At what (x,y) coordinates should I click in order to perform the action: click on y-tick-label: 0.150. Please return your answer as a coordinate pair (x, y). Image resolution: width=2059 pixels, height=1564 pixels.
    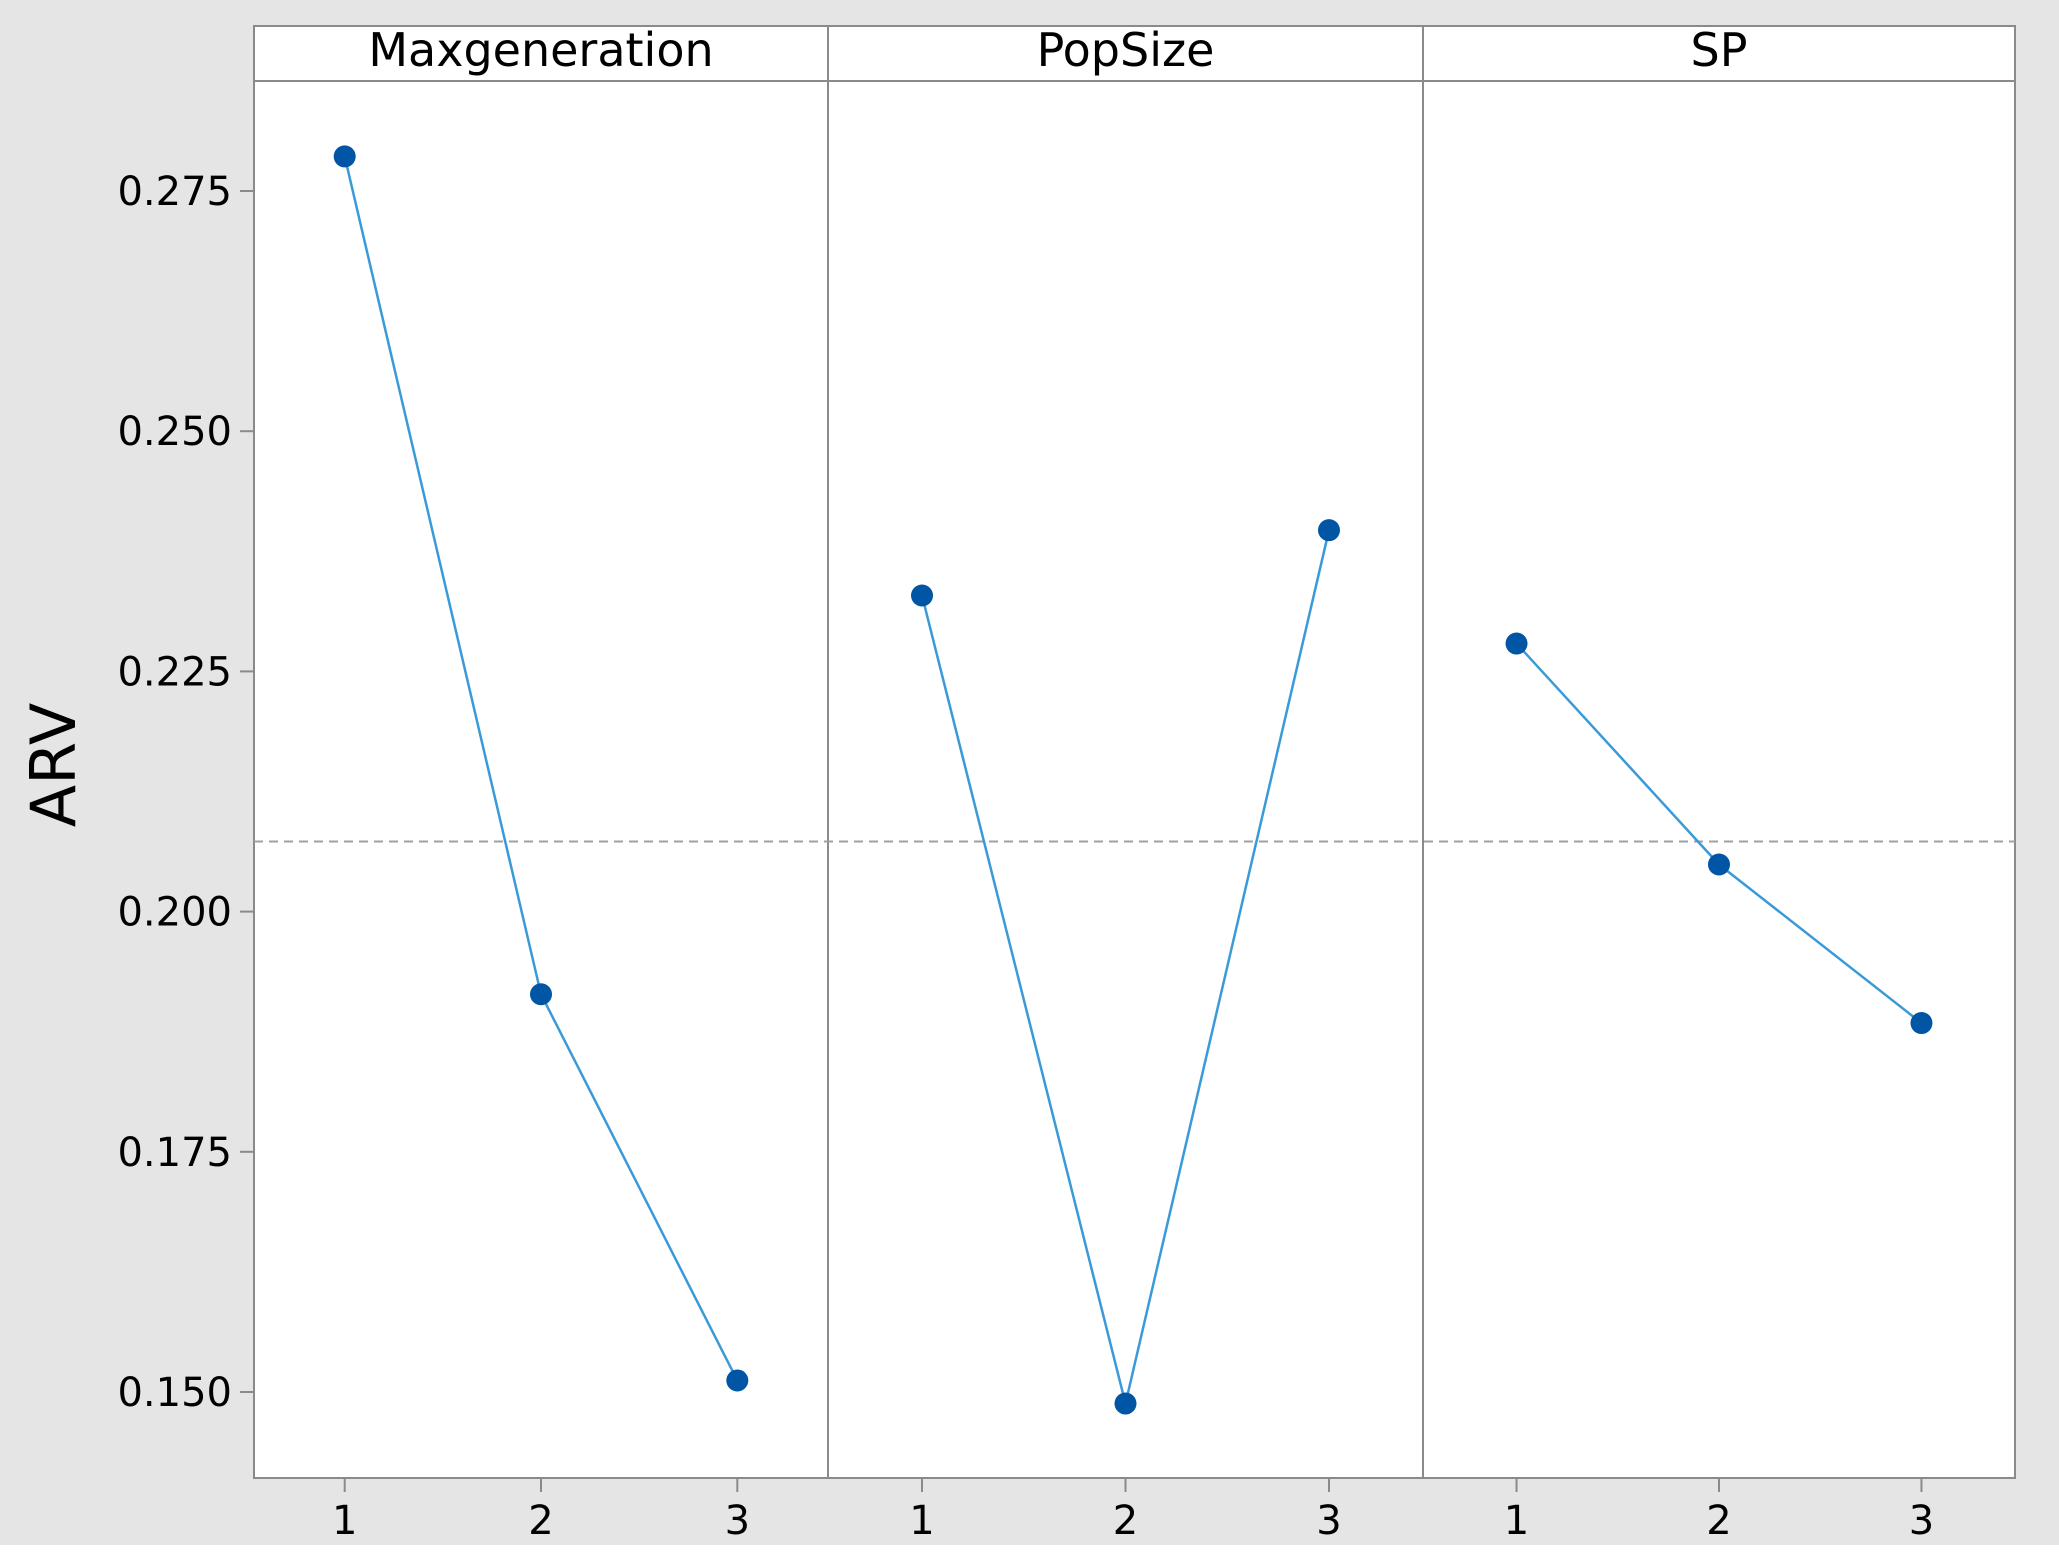
    Looking at the image, I should click on (174, 1393).